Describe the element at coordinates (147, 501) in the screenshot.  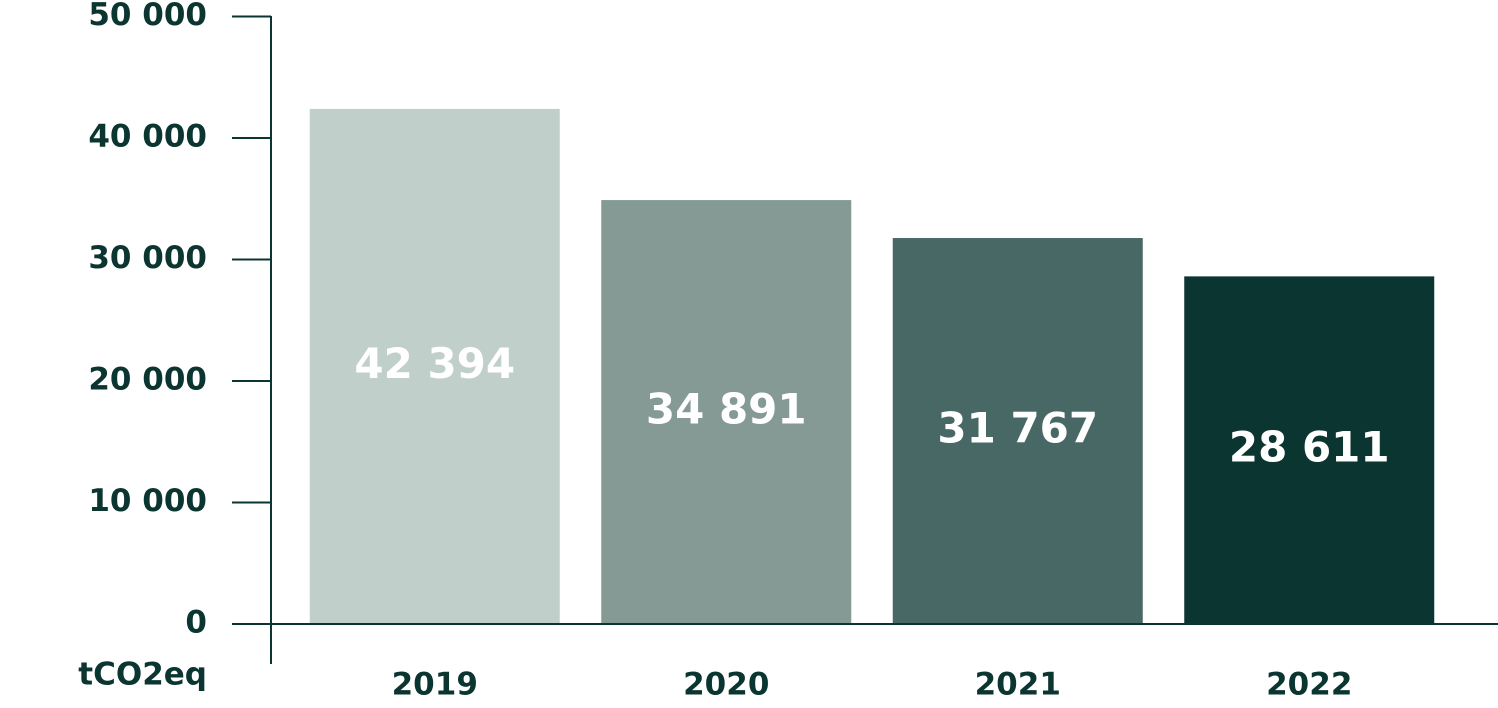
I see `y-tick-label: 10 000` at that location.